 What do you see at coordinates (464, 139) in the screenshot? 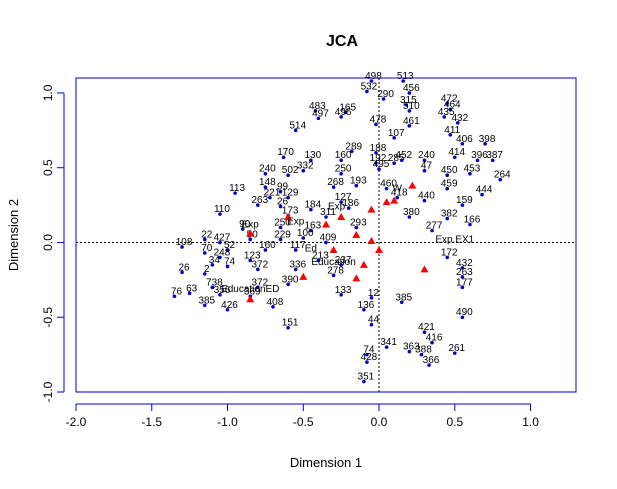
I see `row-point-label: 406` at bounding box center [464, 139].